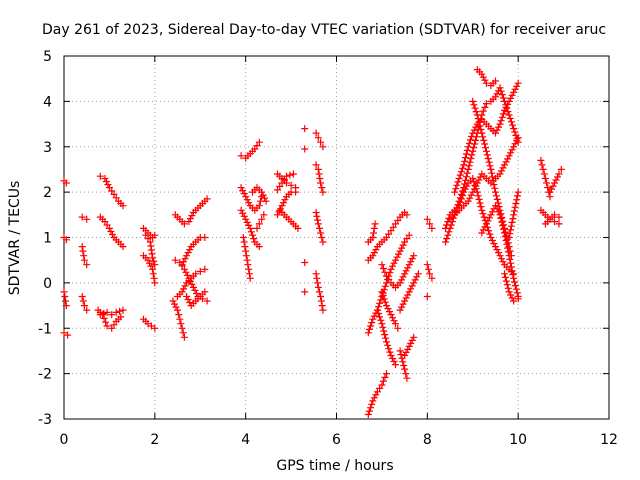 The height and width of the screenshot is (480, 640). Describe the element at coordinates (15, 238) in the screenshot. I see `y-axis-label: SDTVAR / TECUs` at that location.